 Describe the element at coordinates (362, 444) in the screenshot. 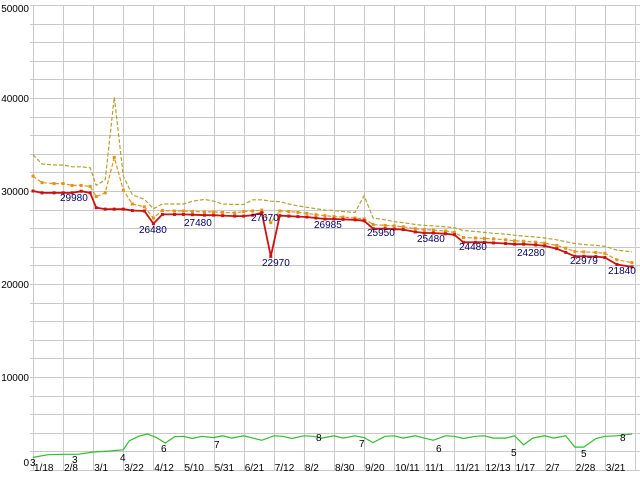

I see `count-label: 7` at that location.